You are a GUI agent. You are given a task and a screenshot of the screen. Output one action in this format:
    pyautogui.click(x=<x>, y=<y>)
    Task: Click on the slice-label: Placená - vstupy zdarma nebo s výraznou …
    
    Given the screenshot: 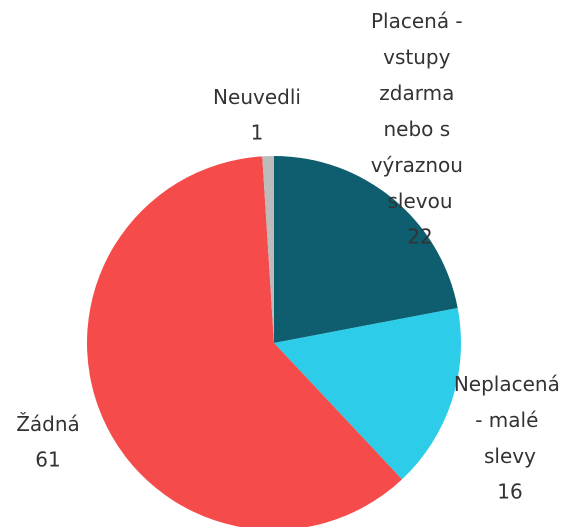 What is the action you would take?
    pyautogui.click(x=420, y=111)
    